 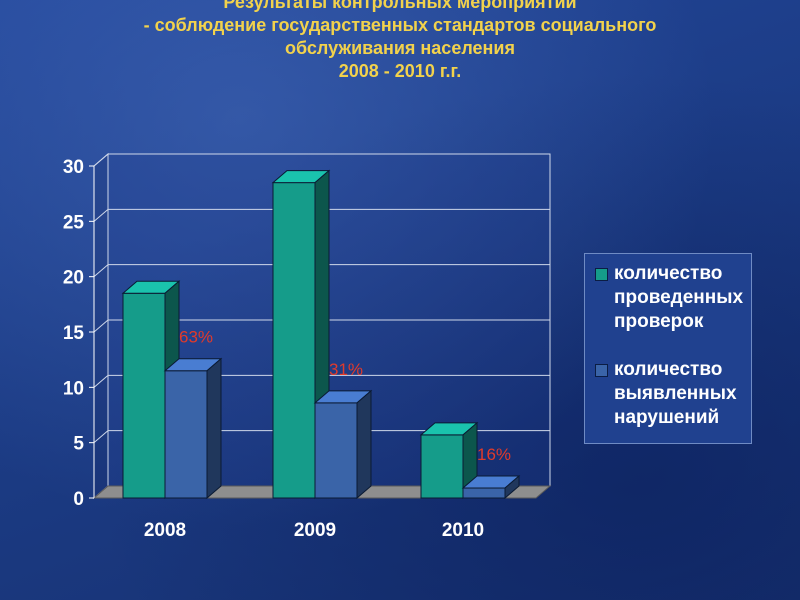 I want to click on bar-side-violations-2009, so click(x=364, y=444).